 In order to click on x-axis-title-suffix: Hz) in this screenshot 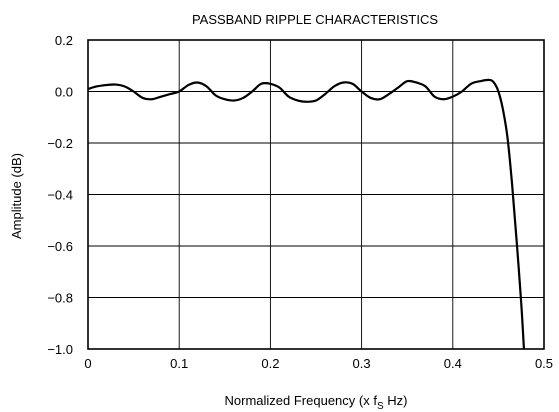, I will do `click(396, 400)`.